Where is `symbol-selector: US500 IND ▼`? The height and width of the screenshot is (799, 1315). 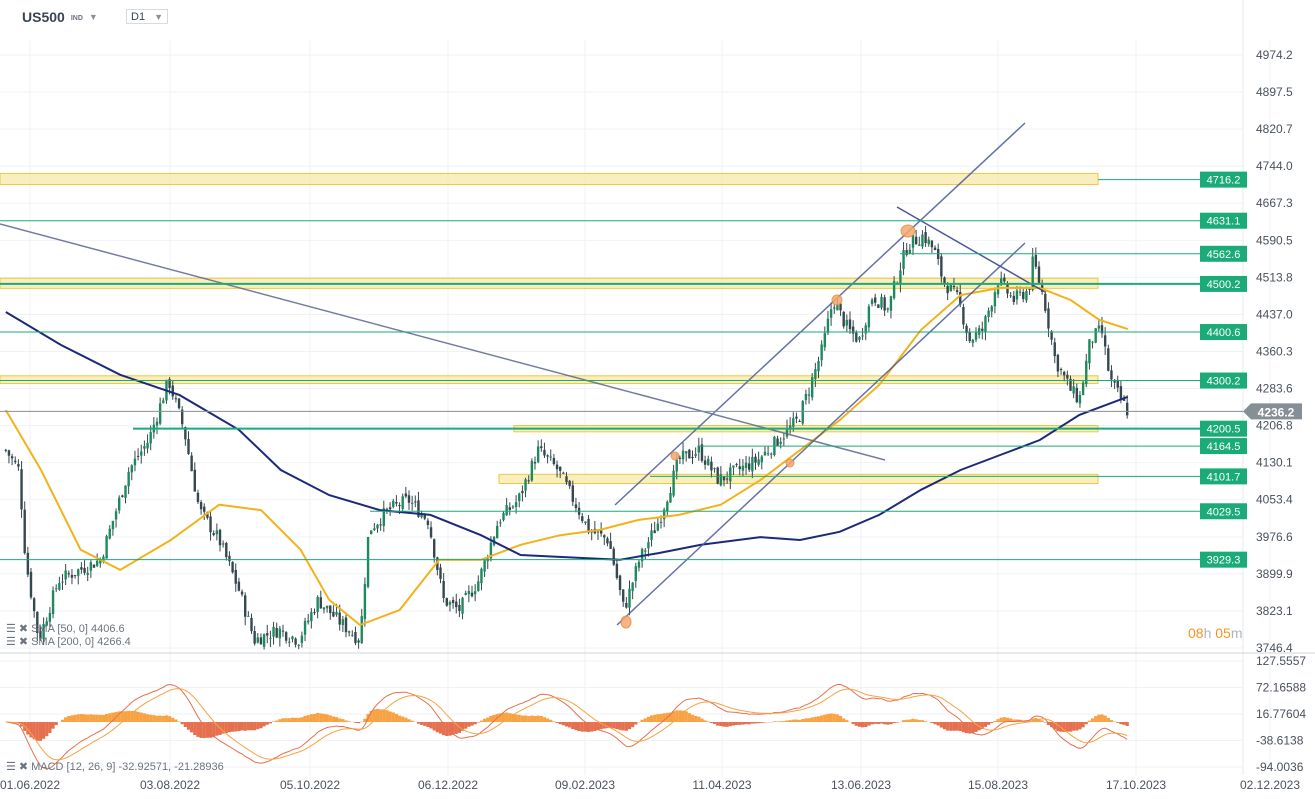 symbol-selector: US500 IND ▼ is located at coordinates (60, 17).